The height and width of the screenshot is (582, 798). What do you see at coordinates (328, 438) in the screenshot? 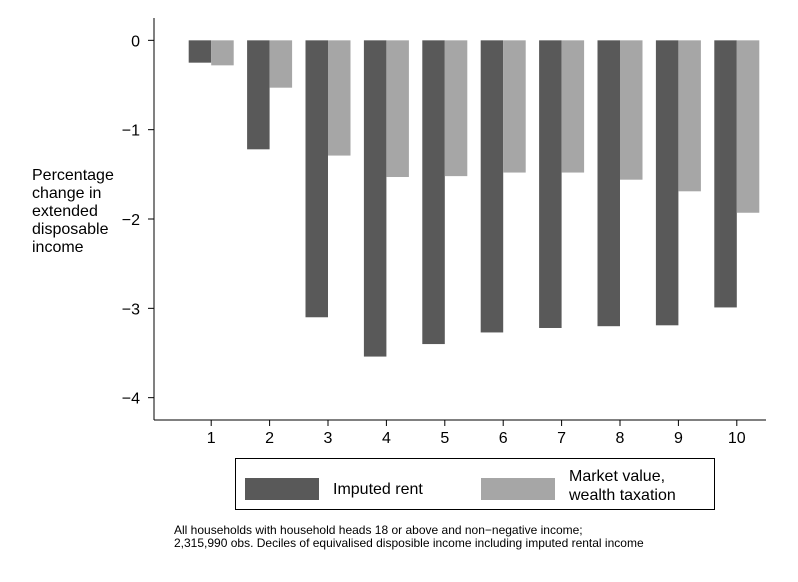
I see `x-tick-label: 3` at bounding box center [328, 438].